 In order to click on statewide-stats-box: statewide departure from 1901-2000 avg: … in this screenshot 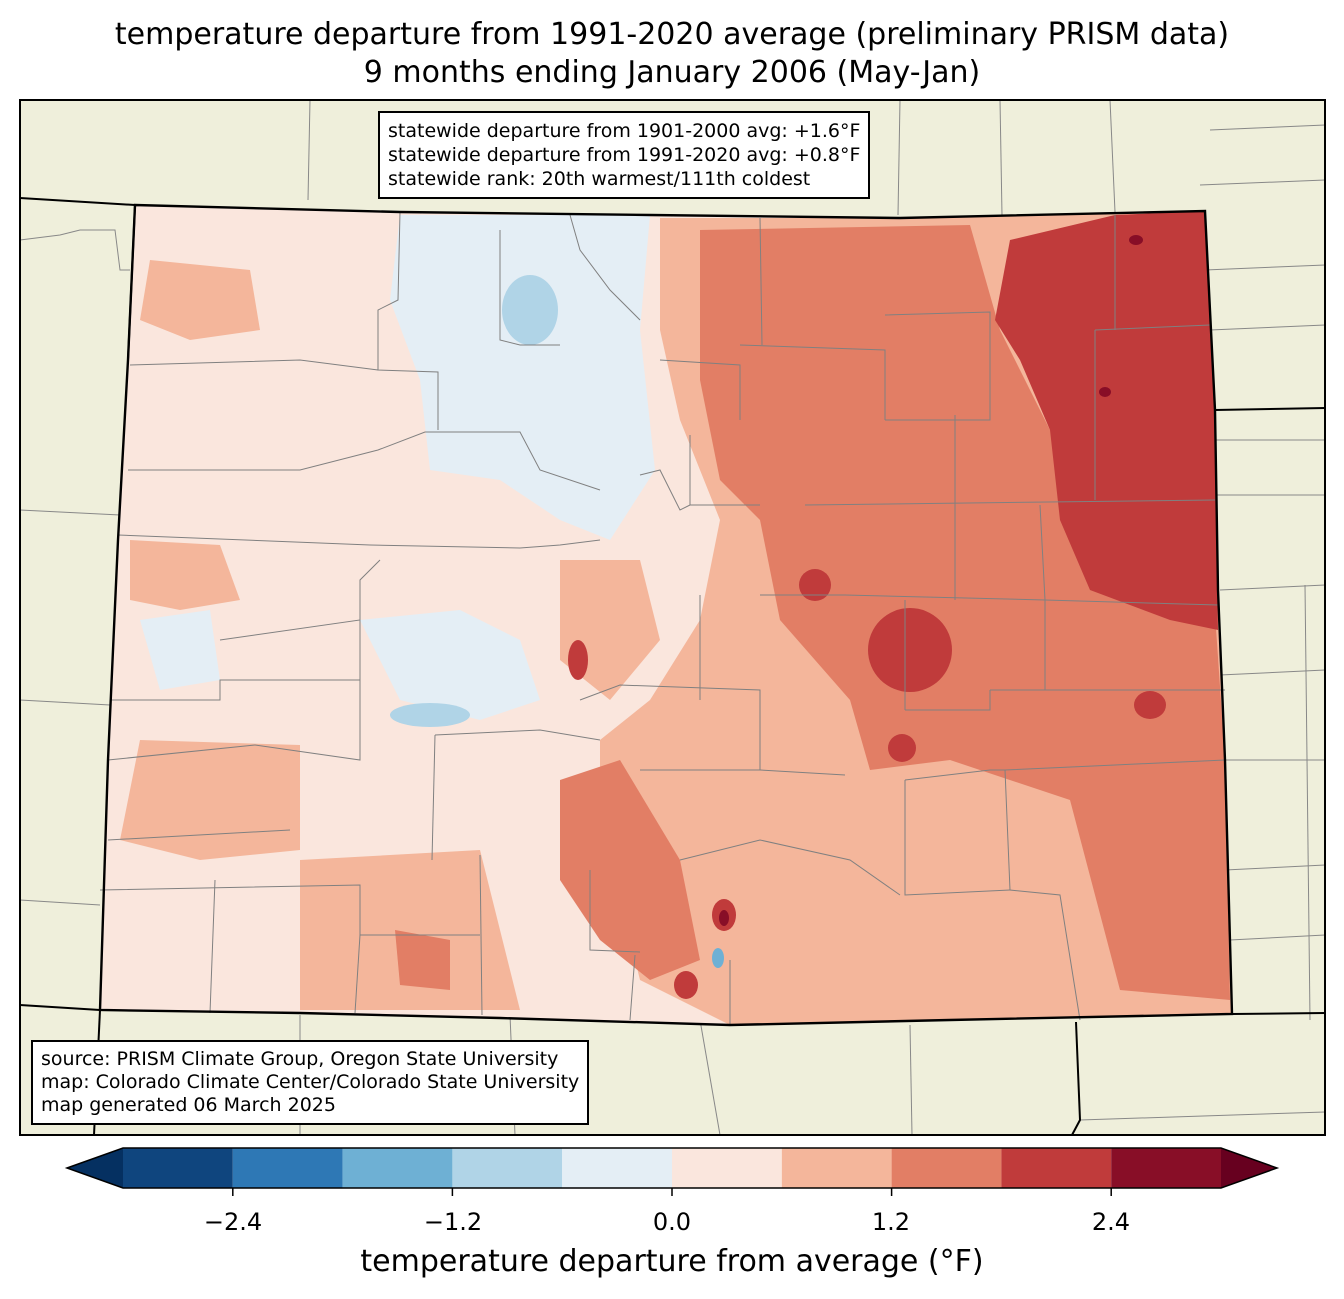, I will do `click(624, 155)`.